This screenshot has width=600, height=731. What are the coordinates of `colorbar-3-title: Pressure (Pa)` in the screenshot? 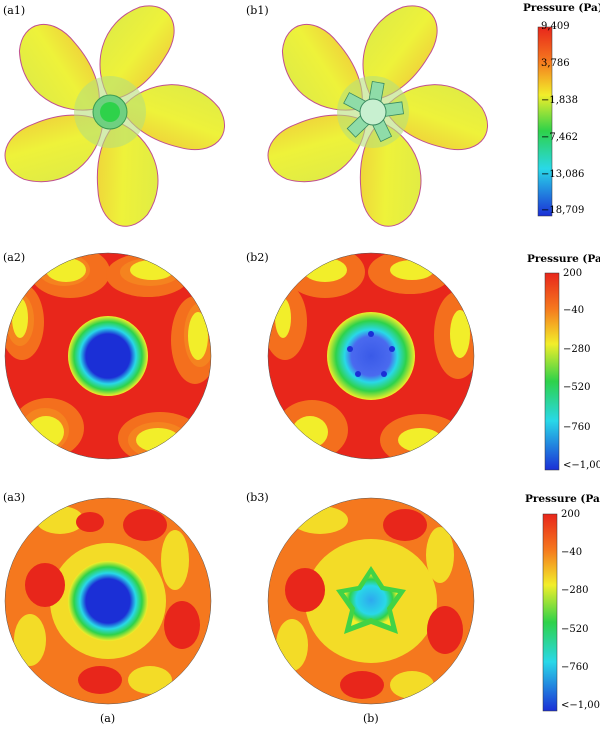 It's located at (562, 499).